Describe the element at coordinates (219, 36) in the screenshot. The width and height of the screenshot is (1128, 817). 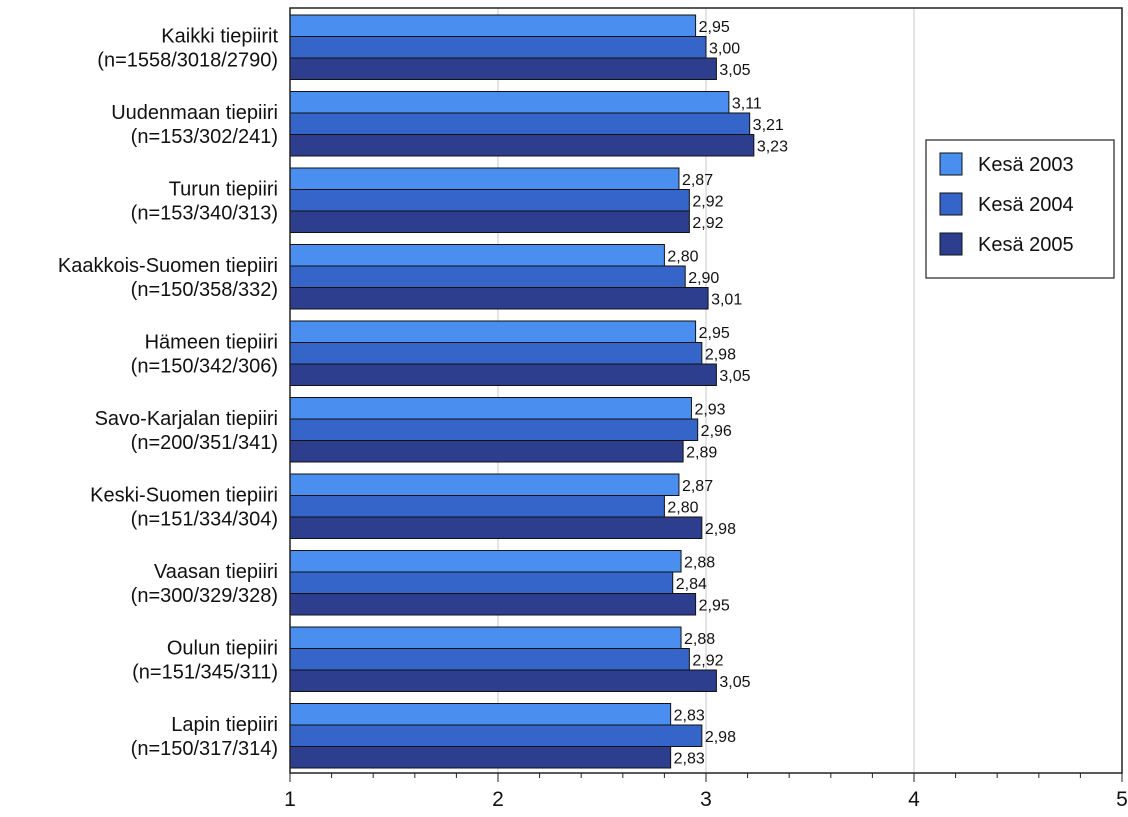
I see `category-label: Kaikki tiepiirit` at that location.